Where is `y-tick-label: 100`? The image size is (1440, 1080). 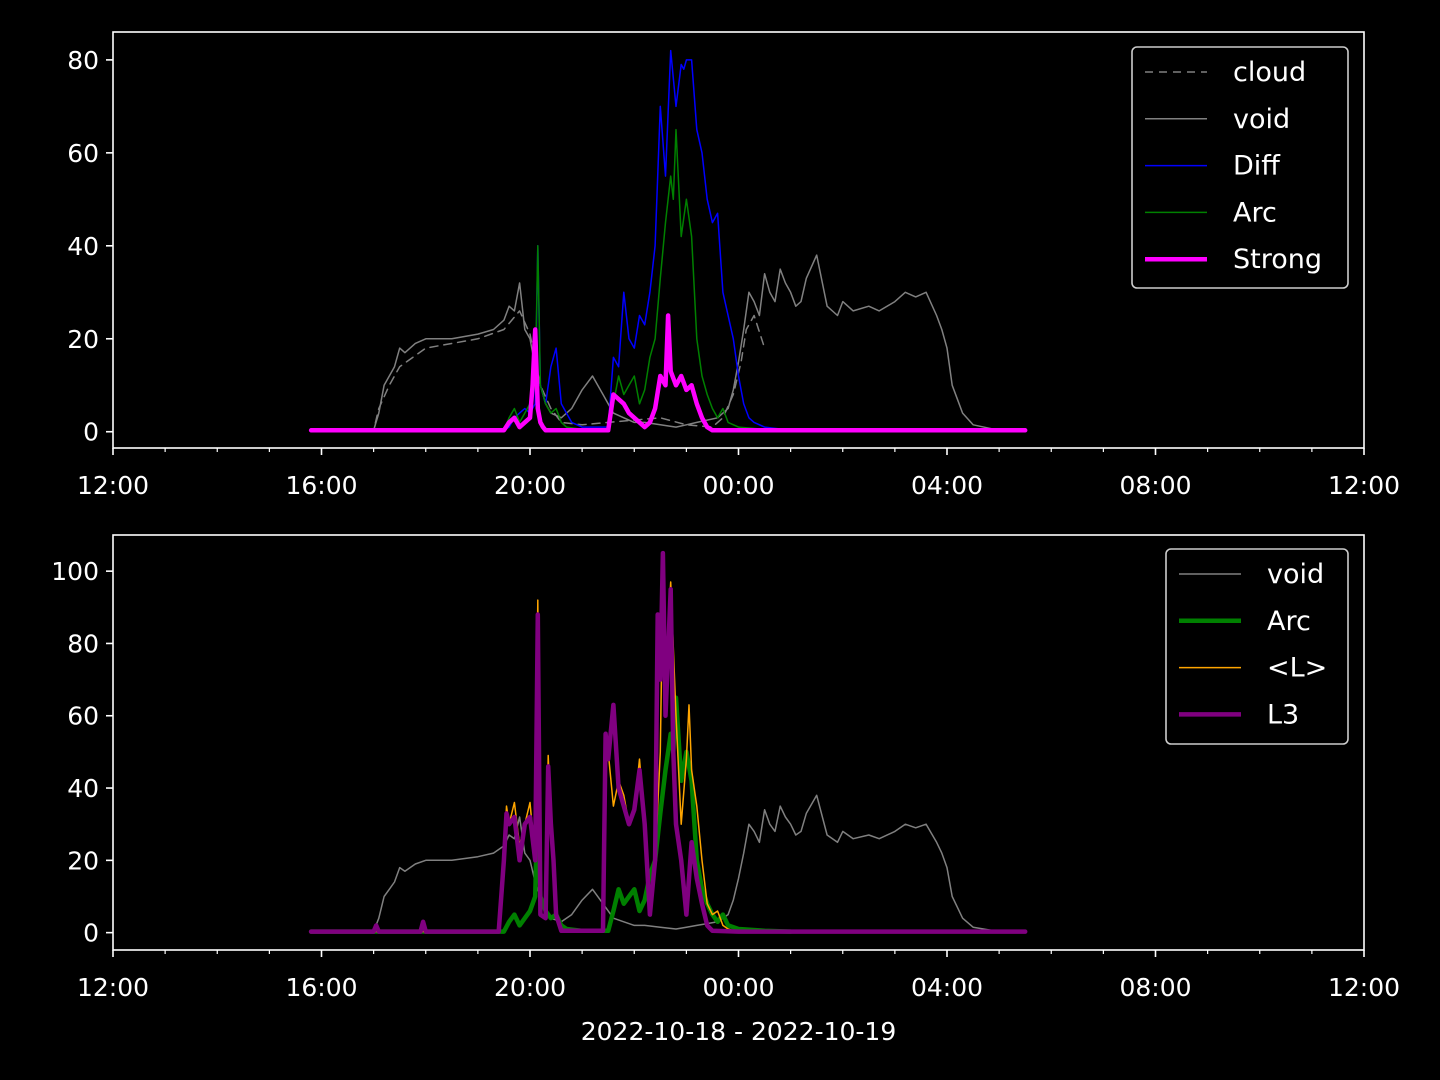 y-tick-label: 100 is located at coordinates (75, 571).